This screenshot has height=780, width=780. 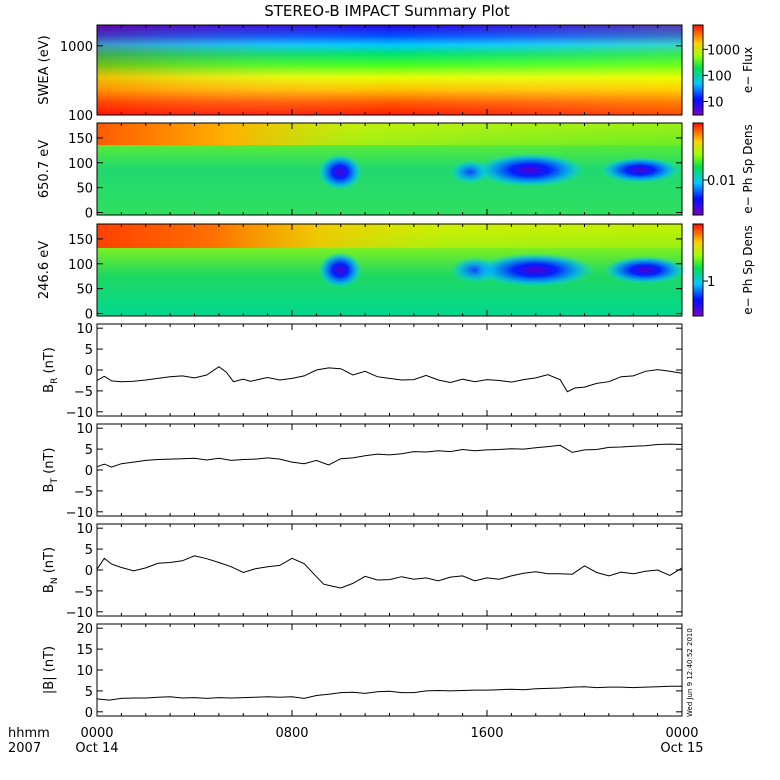 What do you see at coordinates (80, 265) in the screenshot?
I see `spec2-ytick-label-2: 100` at bounding box center [80, 265].